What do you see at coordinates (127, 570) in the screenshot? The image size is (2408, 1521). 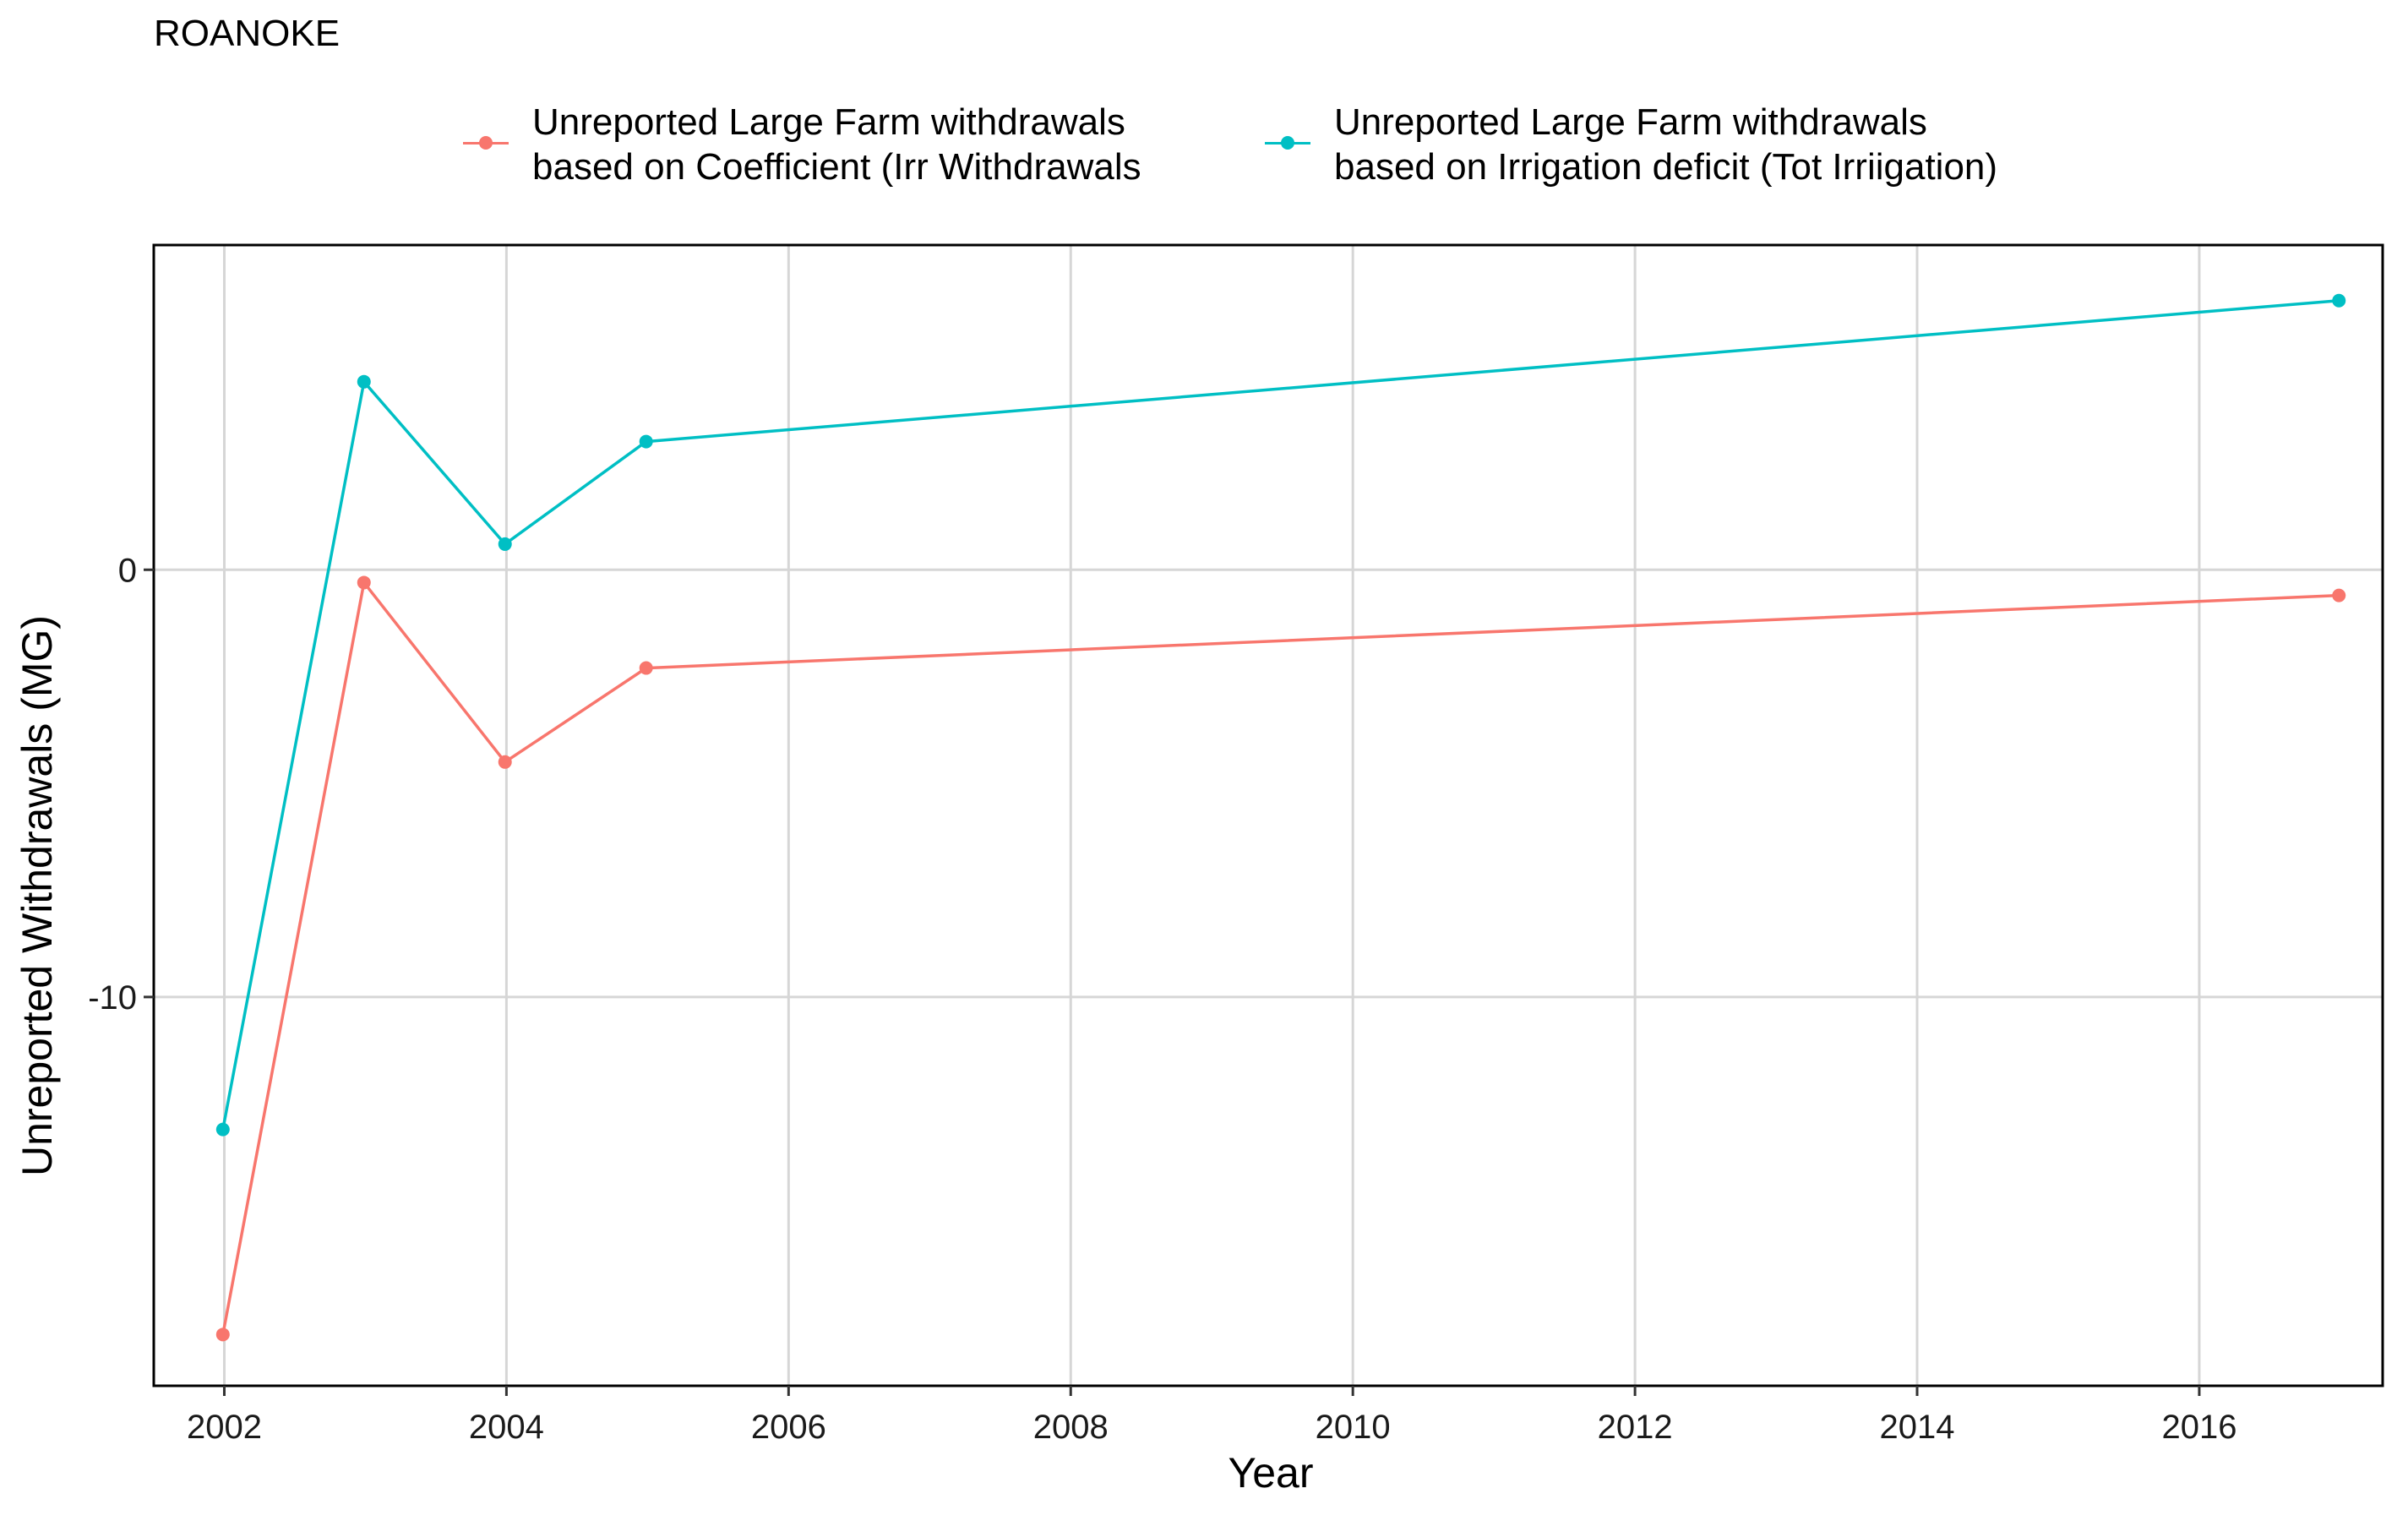 I see `y-tick-label: 0` at bounding box center [127, 570].